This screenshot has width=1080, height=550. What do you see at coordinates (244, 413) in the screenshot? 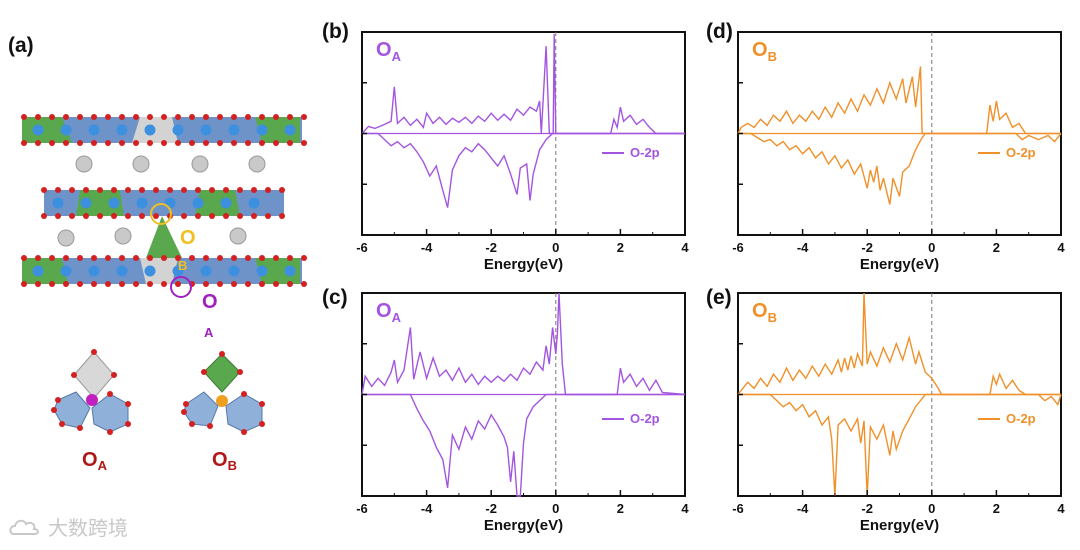
I see `blue-octahedron` at bounding box center [244, 413].